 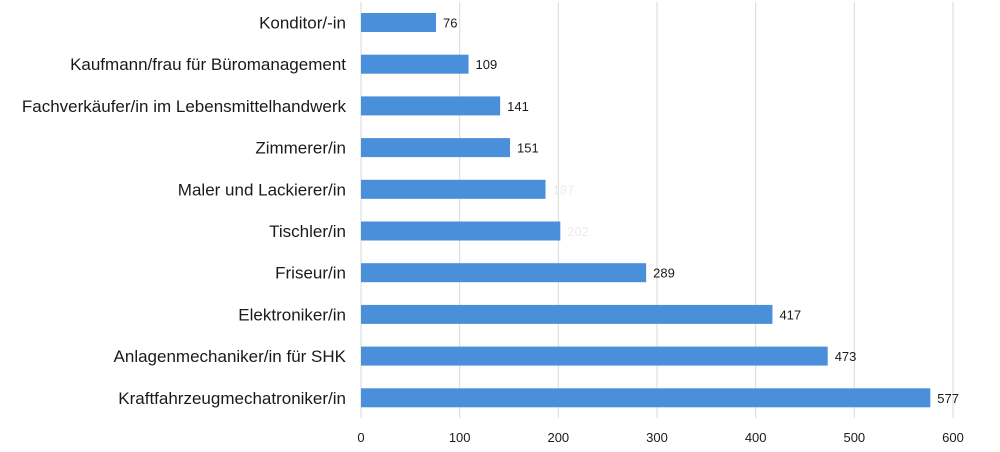 What do you see at coordinates (953, 437) in the screenshot?
I see `x-tick-label: 600` at bounding box center [953, 437].